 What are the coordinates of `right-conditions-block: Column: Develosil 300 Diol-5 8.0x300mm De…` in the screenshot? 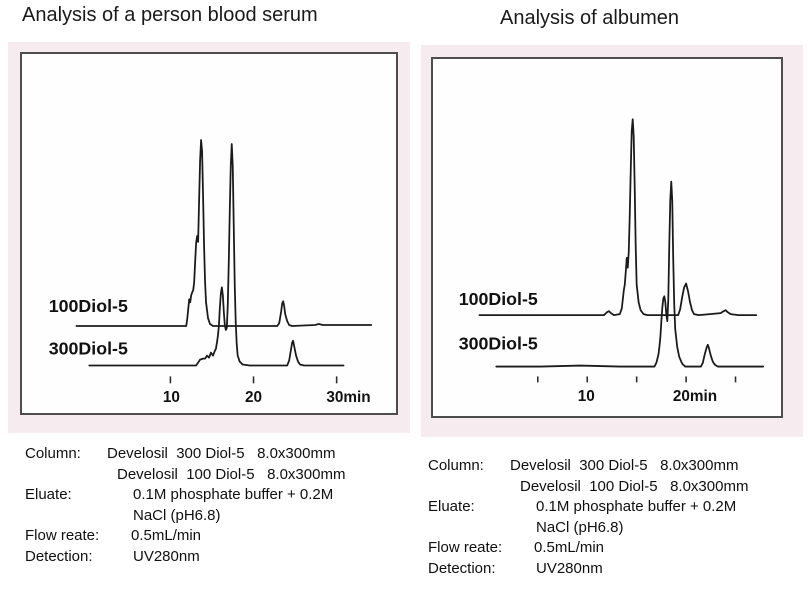 It's located at (588, 518).